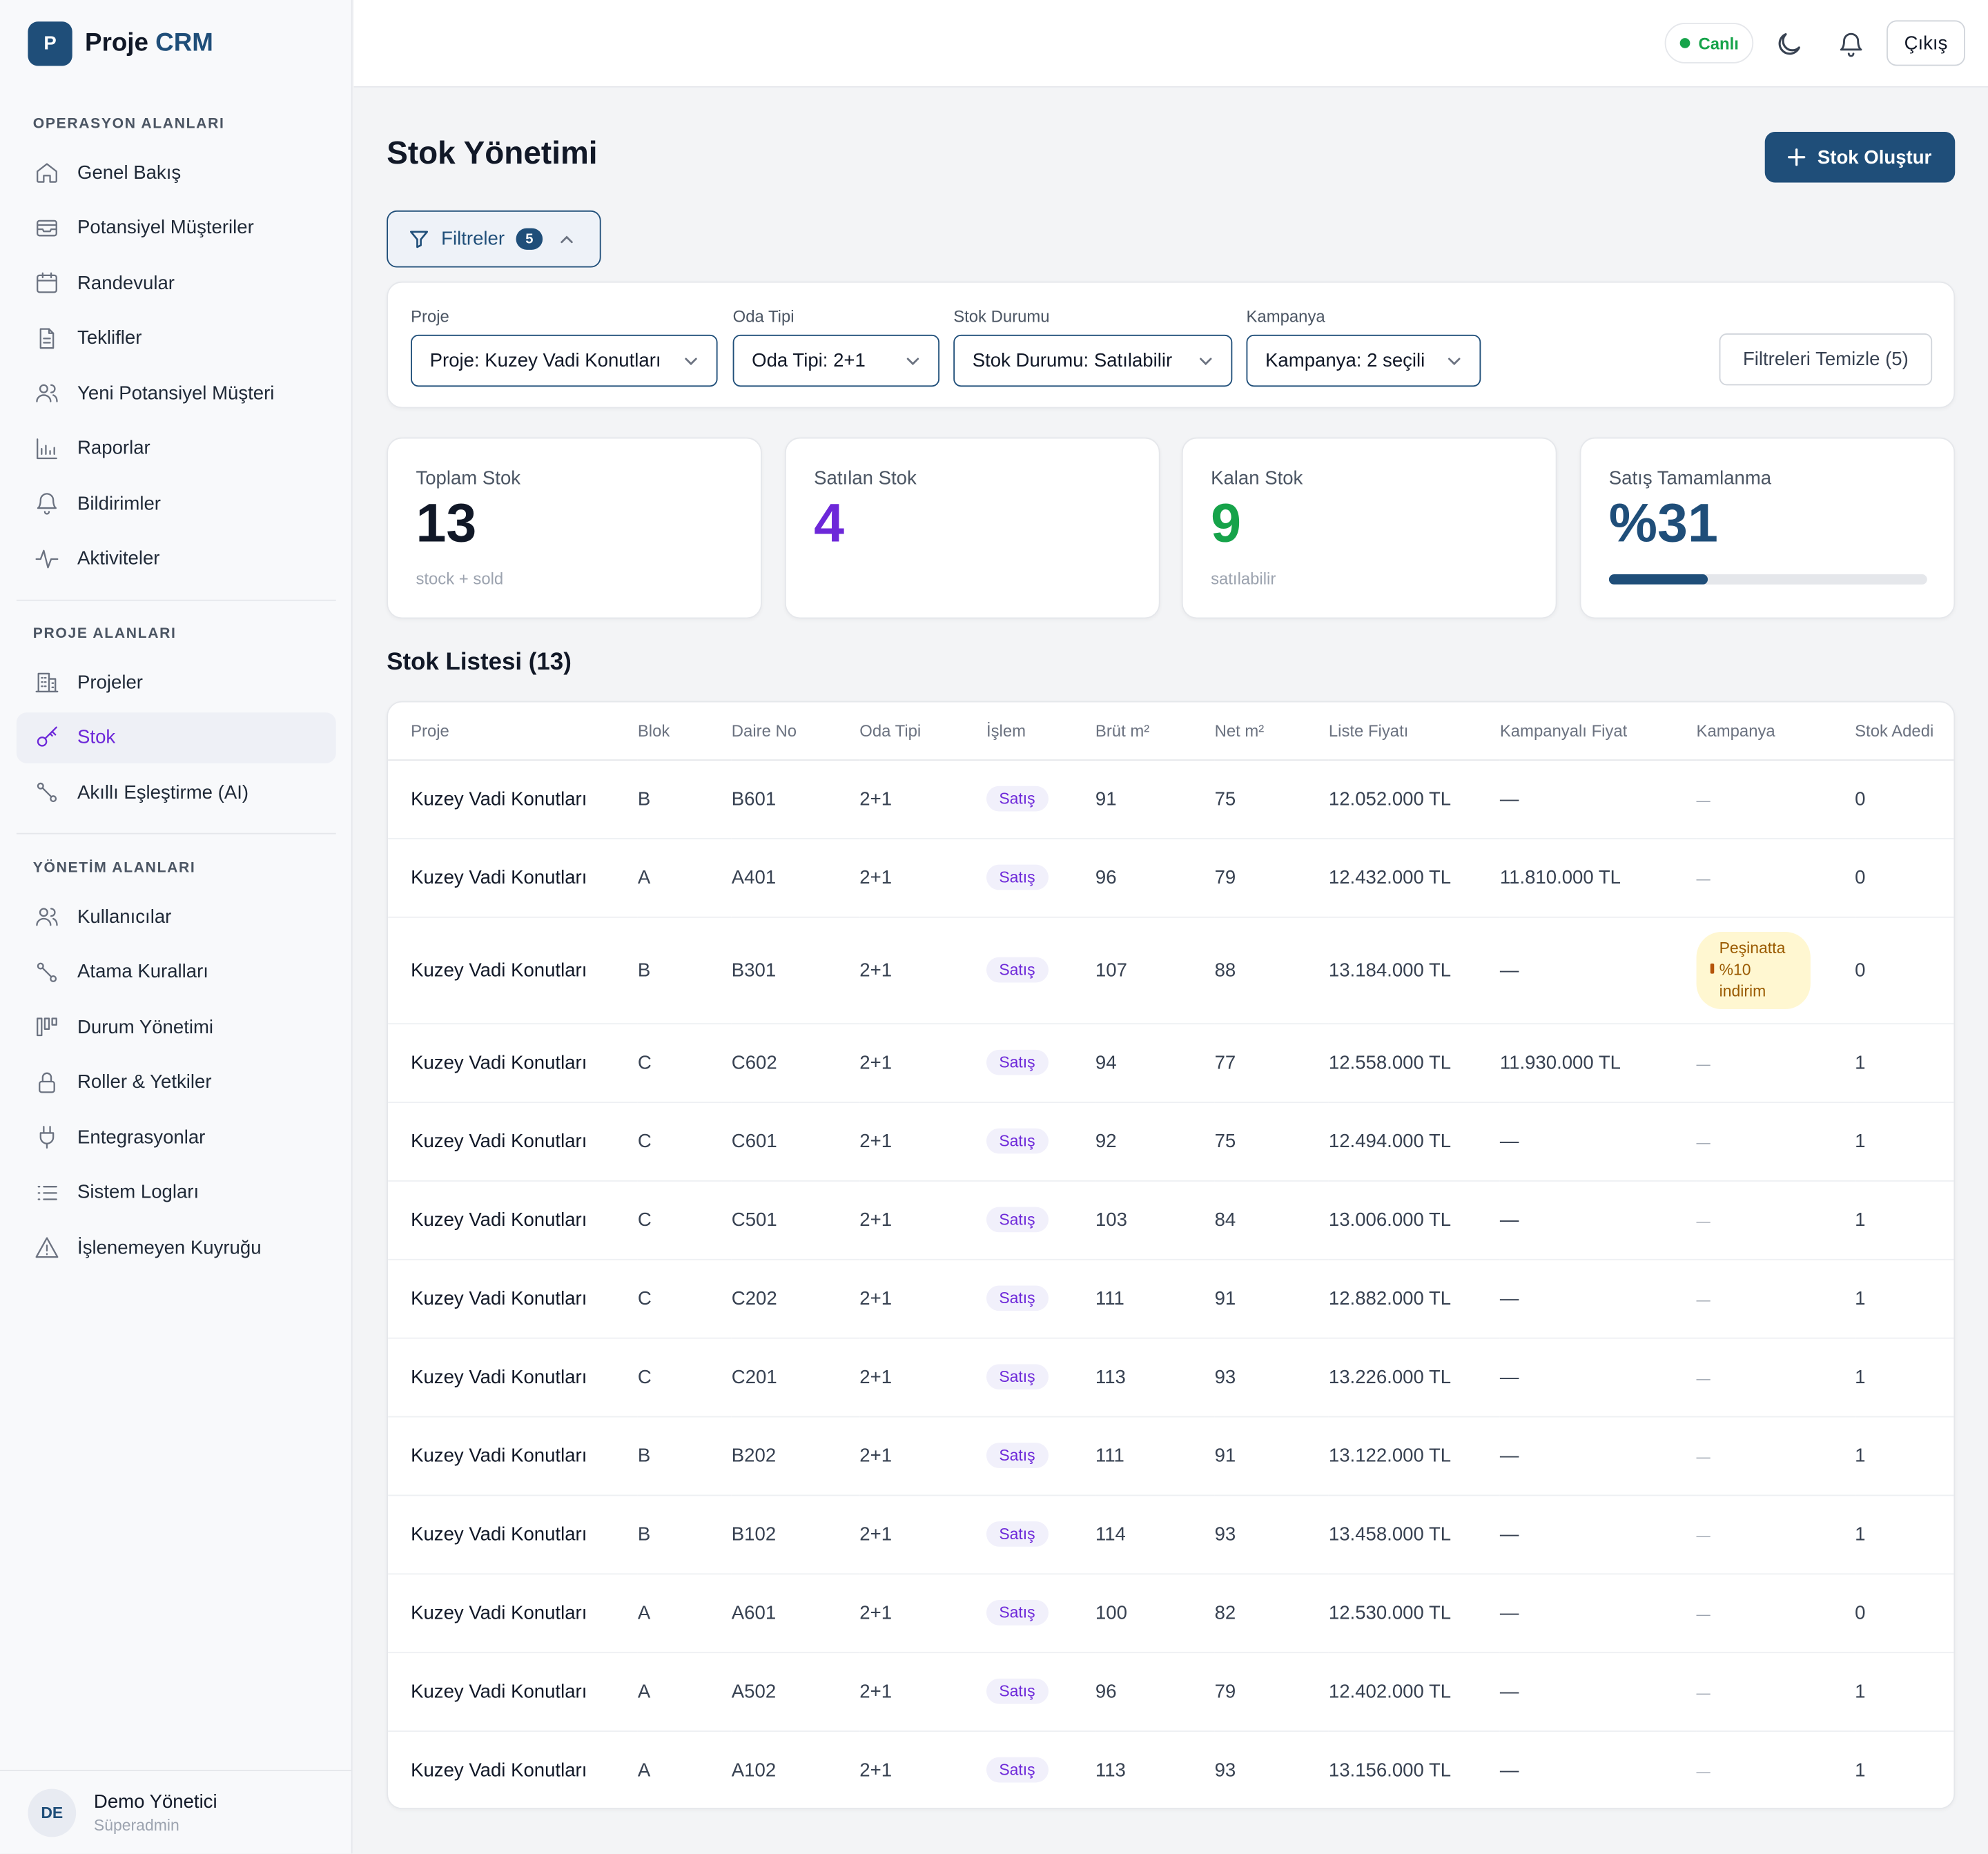 This screenshot has width=1988, height=1854. What do you see at coordinates (176, 682) in the screenshot?
I see `sidebar-item-projeler: Projeler` at bounding box center [176, 682].